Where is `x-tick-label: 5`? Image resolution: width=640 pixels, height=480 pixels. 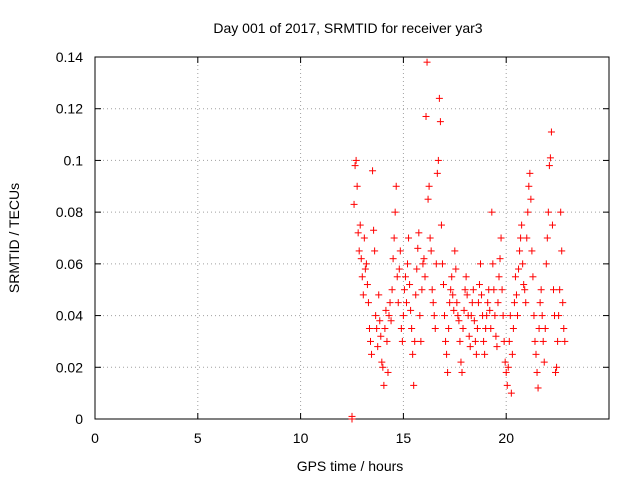 x-tick-label: 5 is located at coordinates (198, 438).